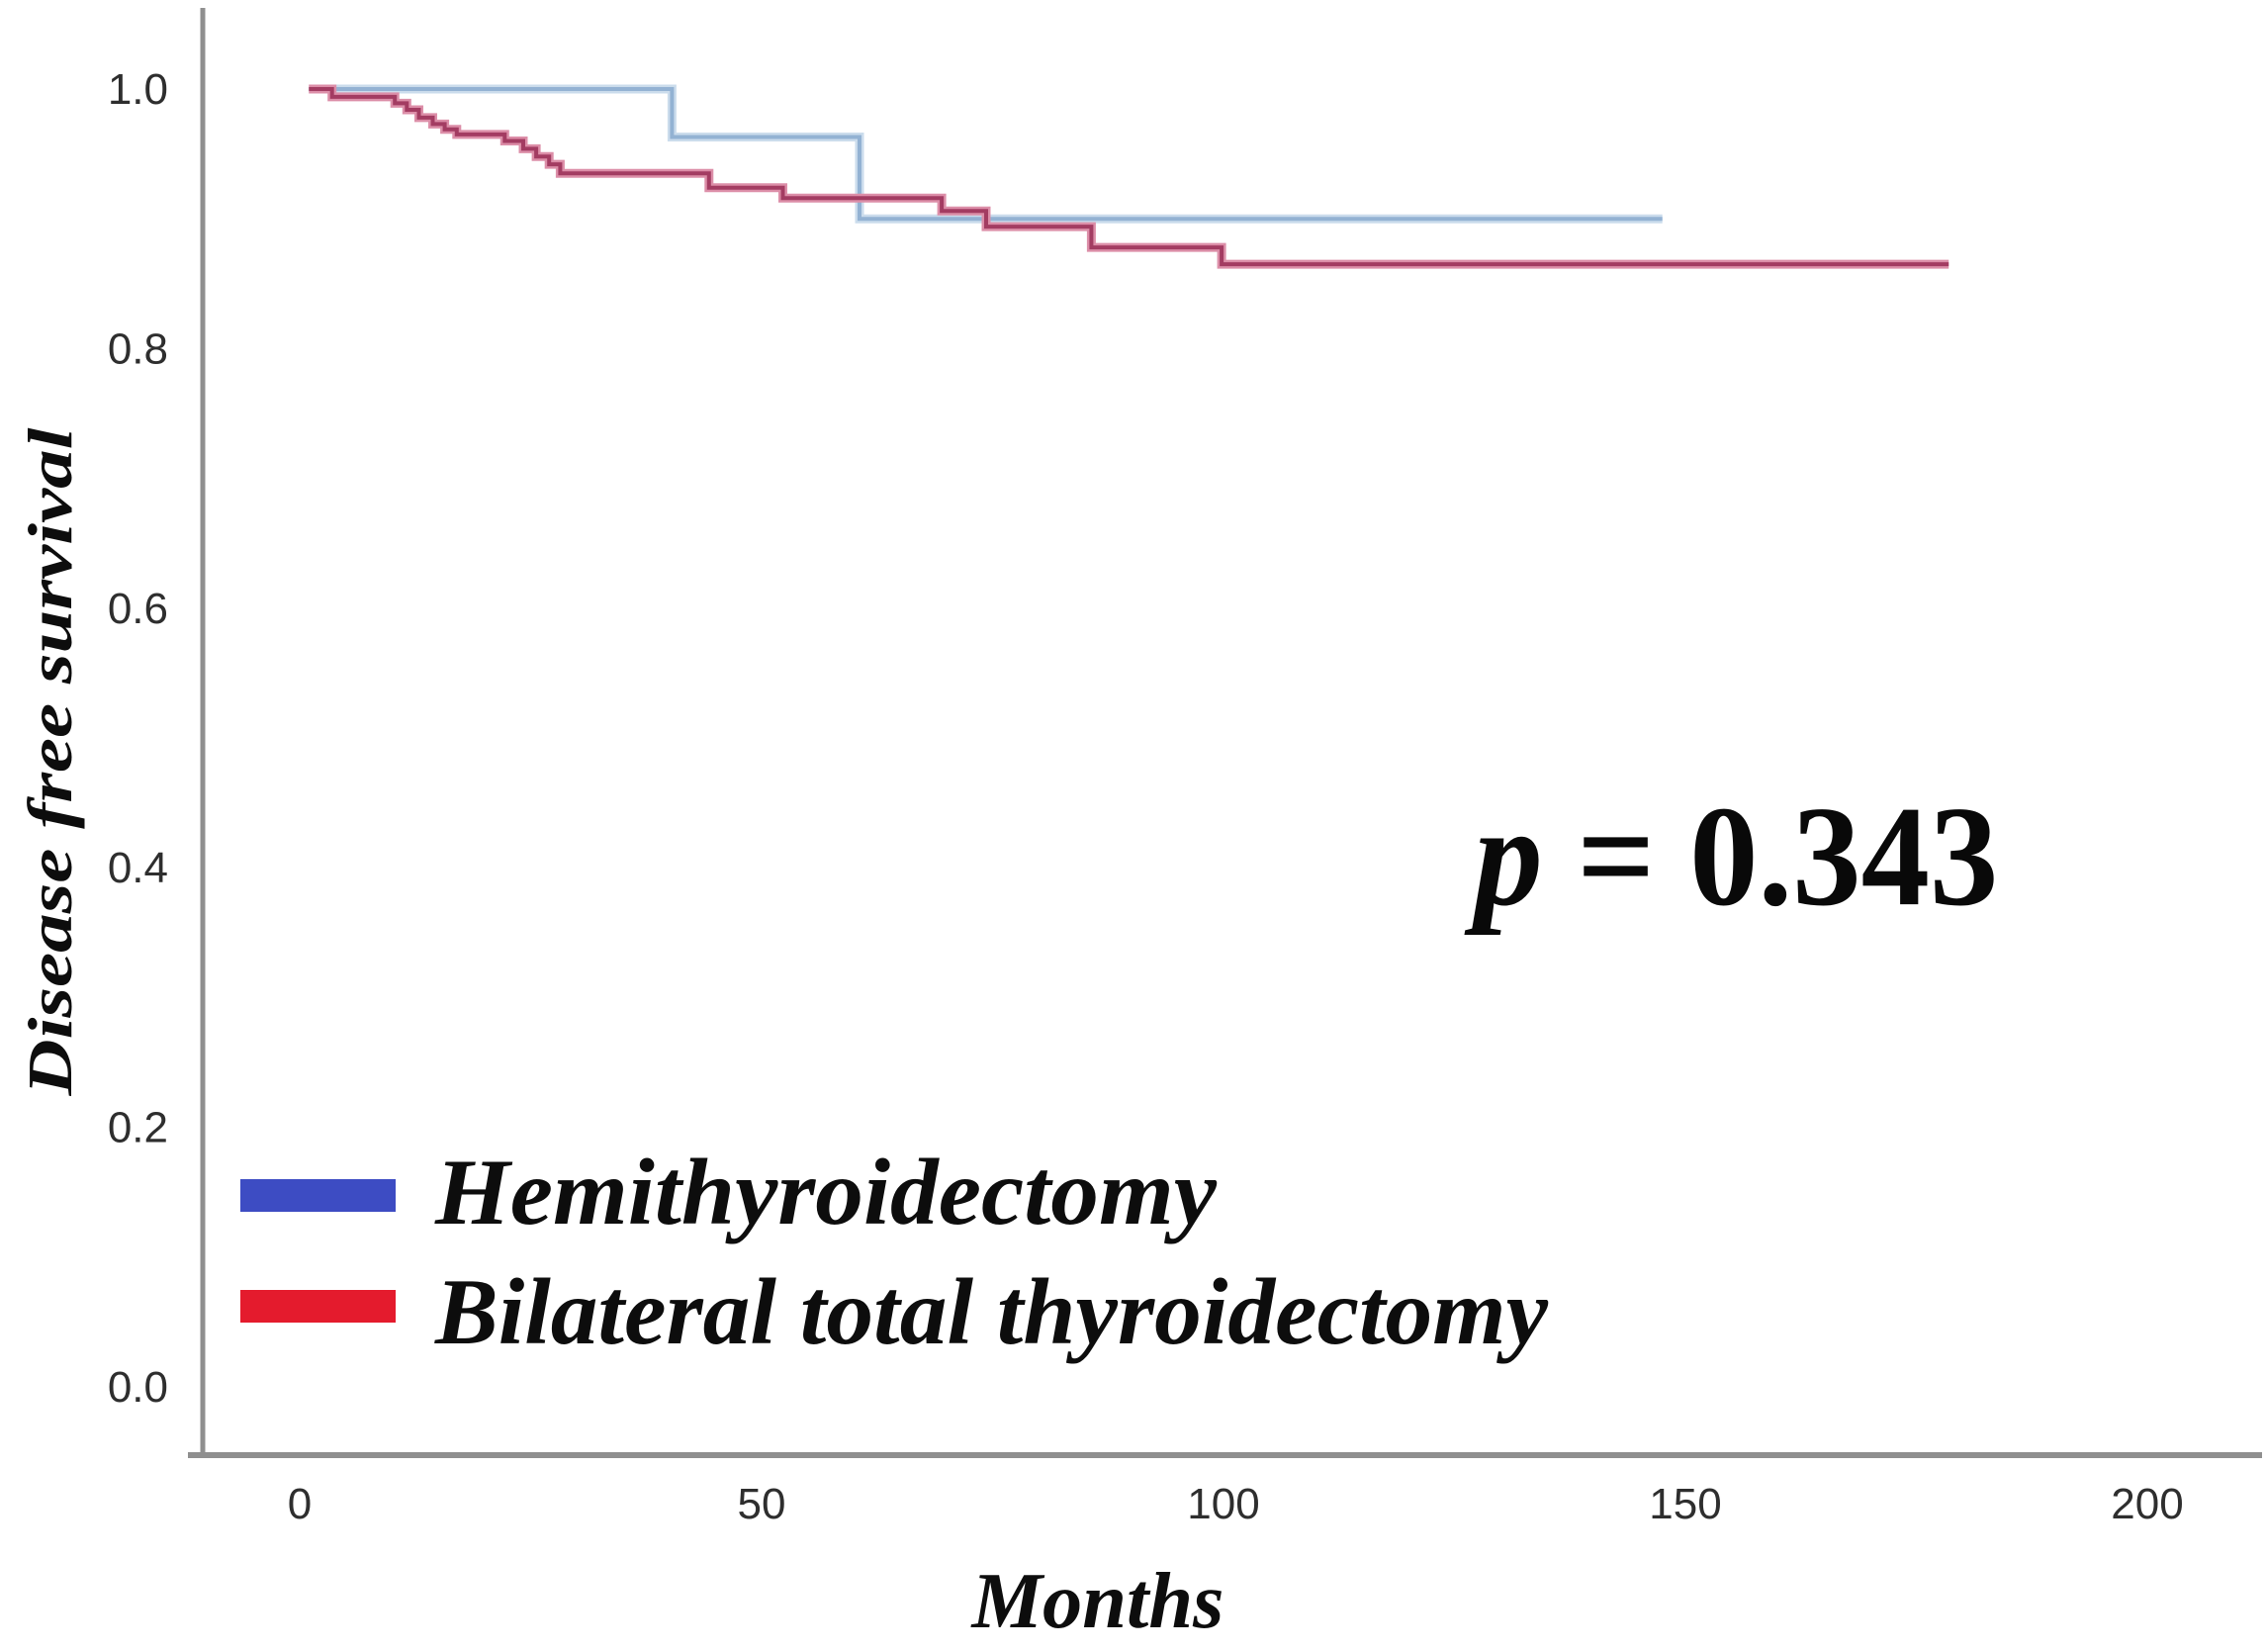  What do you see at coordinates (1503, 857) in the screenshot?
I see `p-symbol: p` at bounding box center [1503, 857].